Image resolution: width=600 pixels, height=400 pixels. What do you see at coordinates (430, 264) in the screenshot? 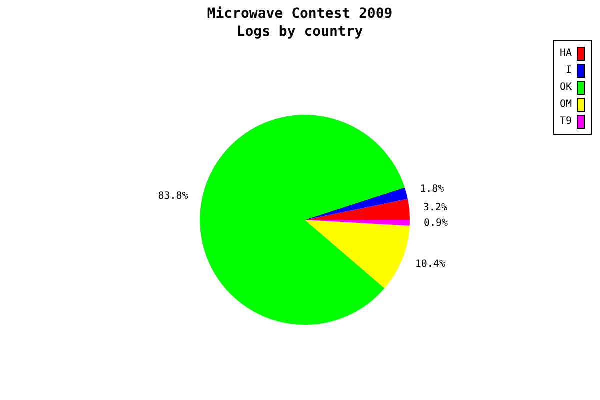
I see `data-label: 10.4%` at bounding box center [430, 264].